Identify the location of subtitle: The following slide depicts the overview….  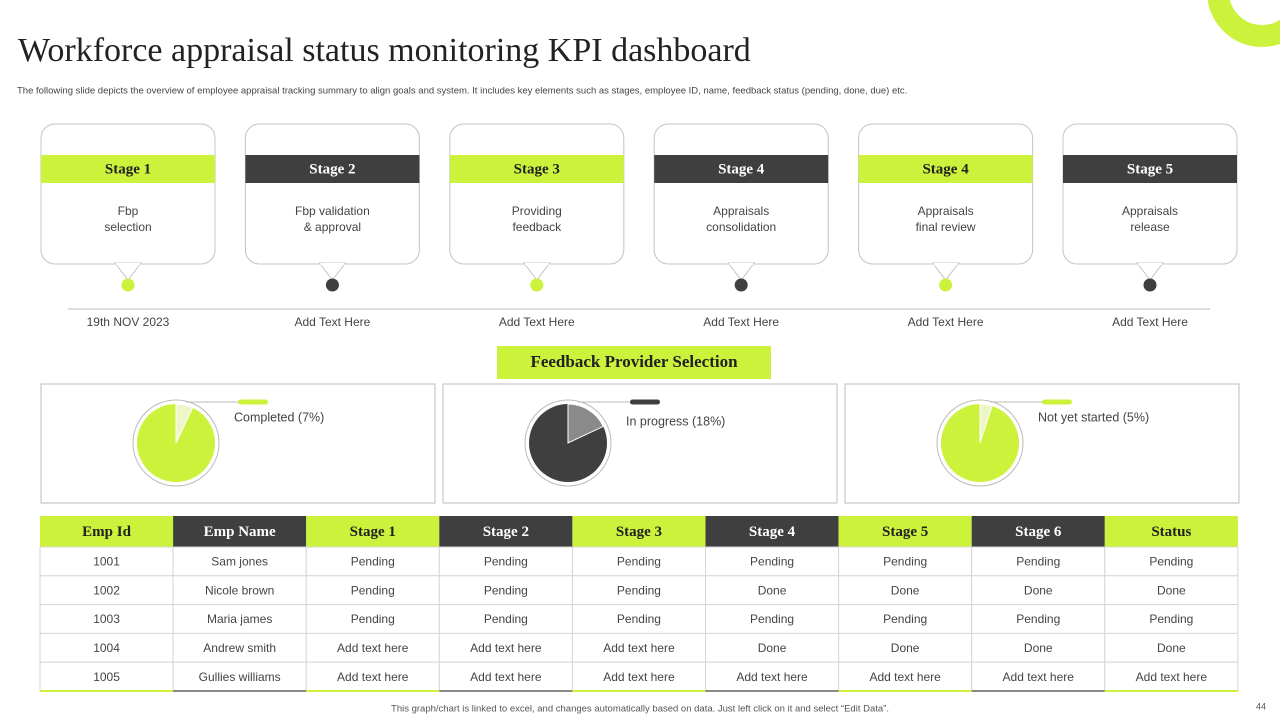
(462, 91).